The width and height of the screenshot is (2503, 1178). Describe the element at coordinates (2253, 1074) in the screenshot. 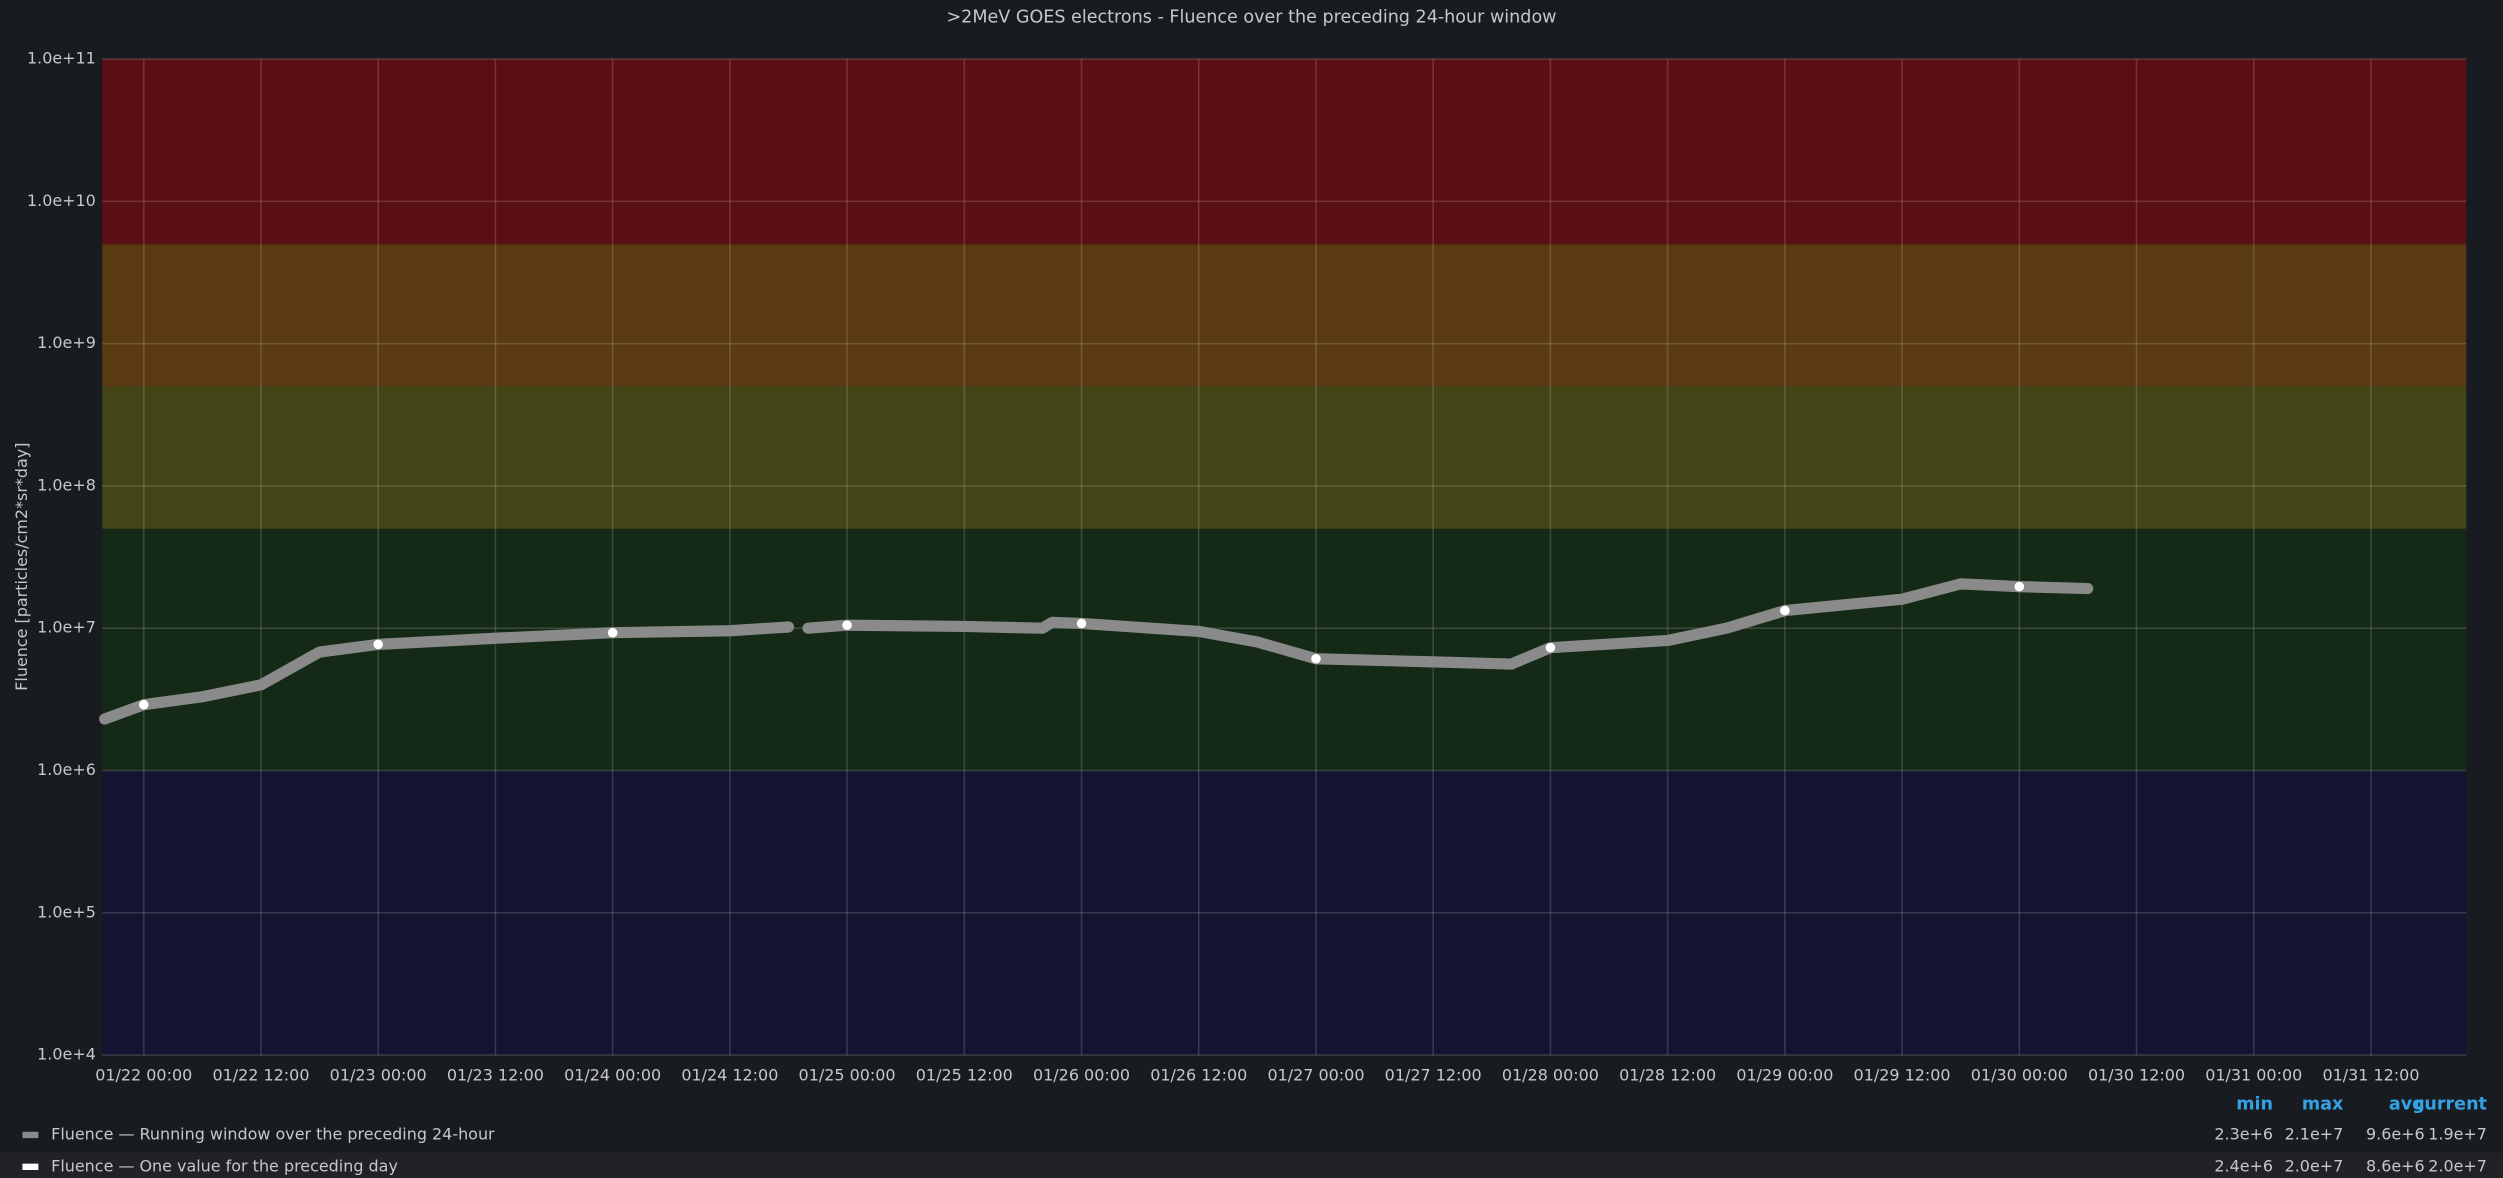

I see `x-tick-label: 01/31 00:00` at that location.